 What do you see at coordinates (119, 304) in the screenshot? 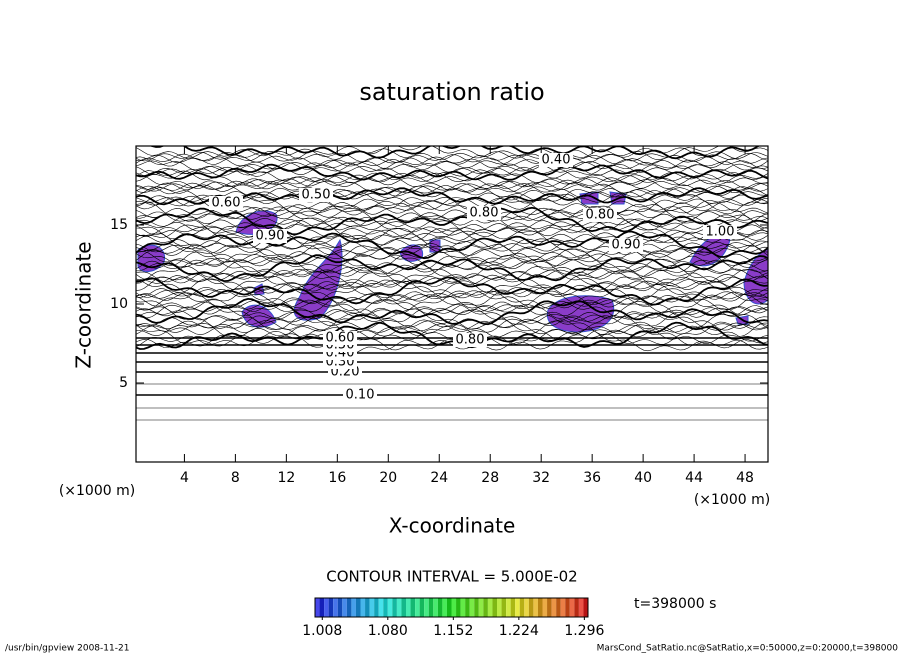
I see `y-tick-label: 10` at bounding box center [119, 304].